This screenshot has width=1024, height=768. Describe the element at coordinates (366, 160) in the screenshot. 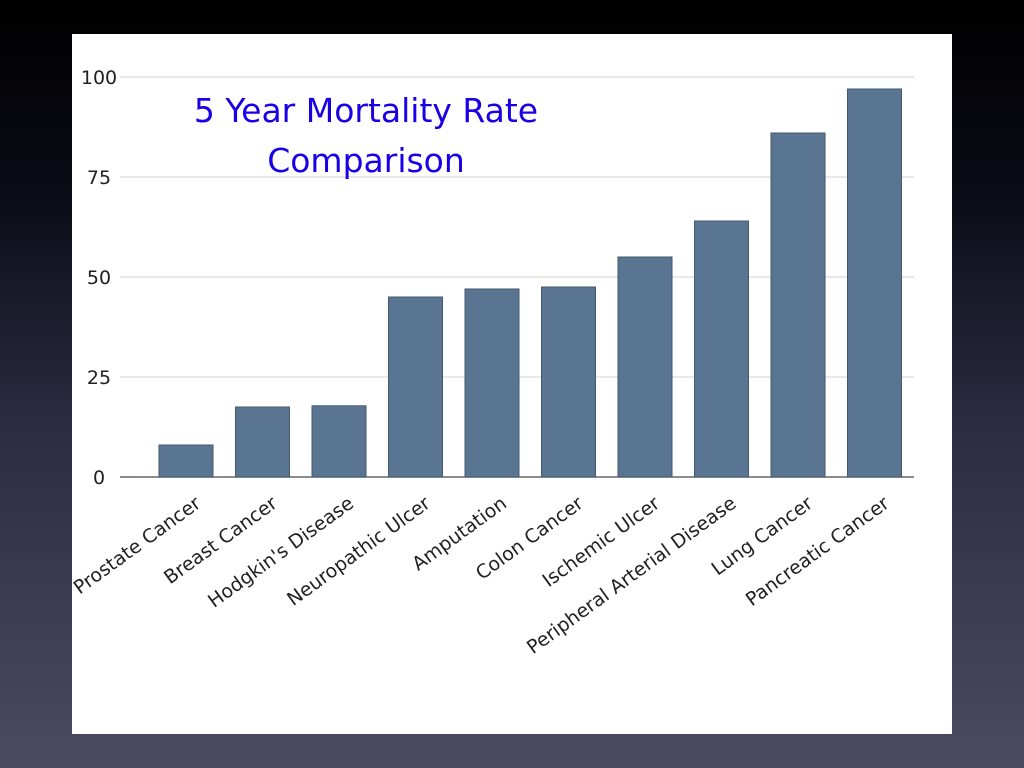

I see `chart-title-line-2: Comparison` at that location.